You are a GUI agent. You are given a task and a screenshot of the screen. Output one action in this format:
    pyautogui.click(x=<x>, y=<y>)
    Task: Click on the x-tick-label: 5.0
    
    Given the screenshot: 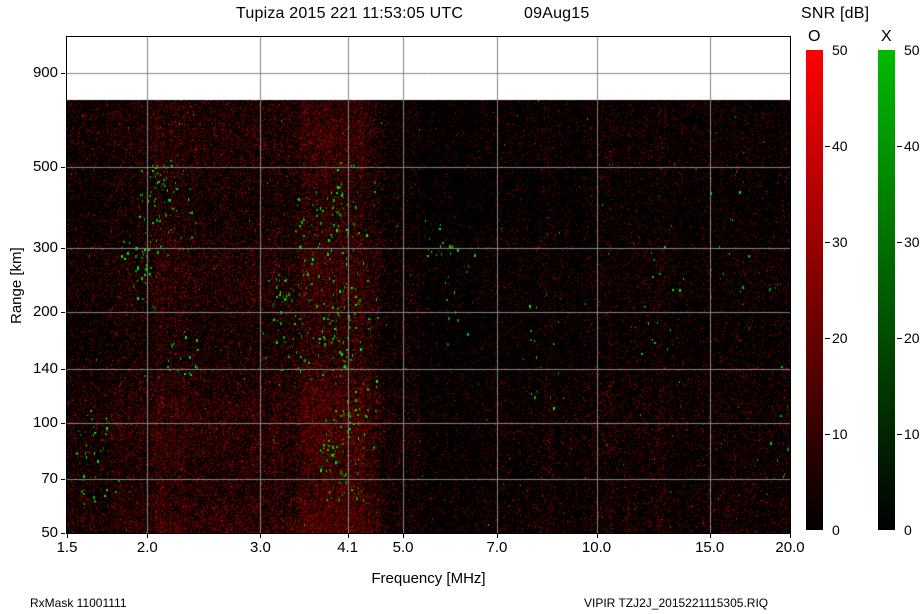 What is the action you would take?
    pyautogui.click(x=403, y=547)
    